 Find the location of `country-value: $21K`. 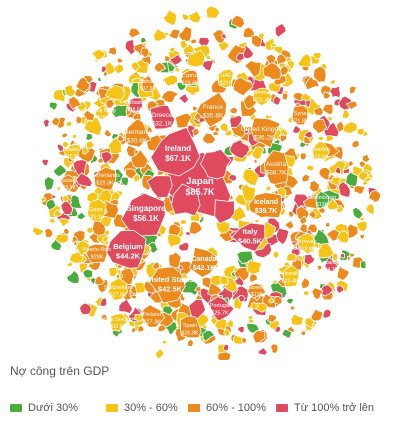

country-value: $21K is located at coordinates (226, 84).